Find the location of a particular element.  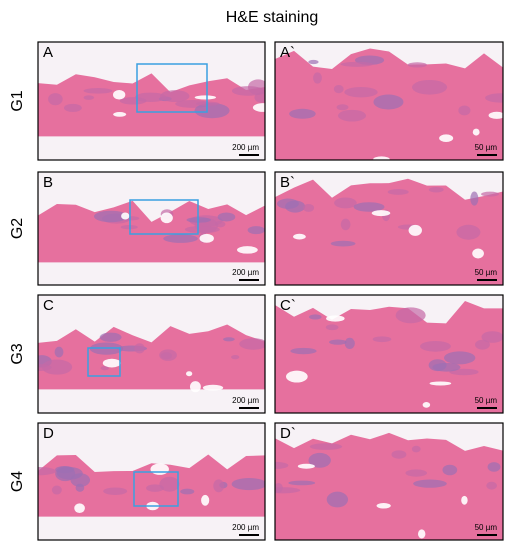

panel-letter: A is located at coordinates (48, 52).